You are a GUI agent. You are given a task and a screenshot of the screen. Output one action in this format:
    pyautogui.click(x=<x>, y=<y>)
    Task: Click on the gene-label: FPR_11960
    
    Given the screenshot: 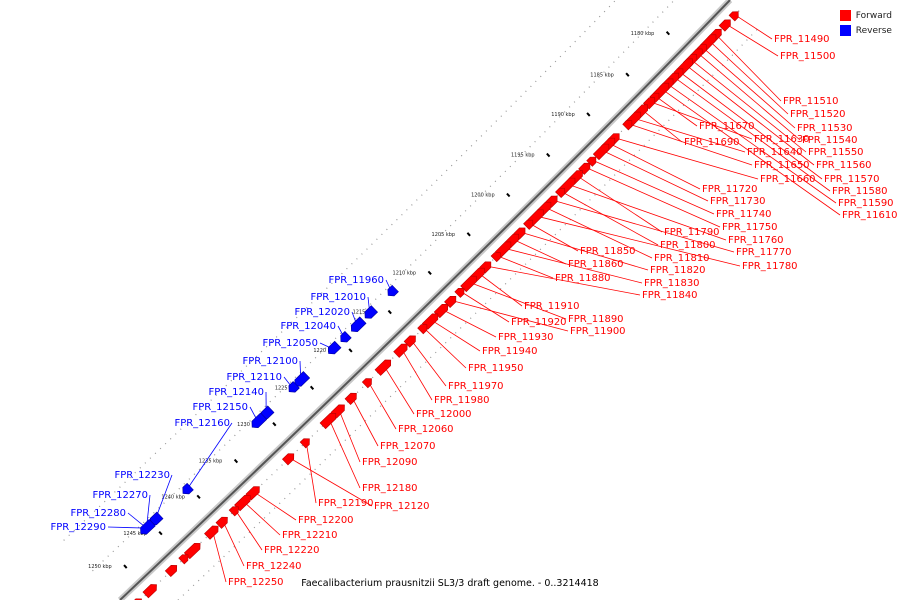 What is the action you would take?
    pyautogui.click(x=356, y=280)
    